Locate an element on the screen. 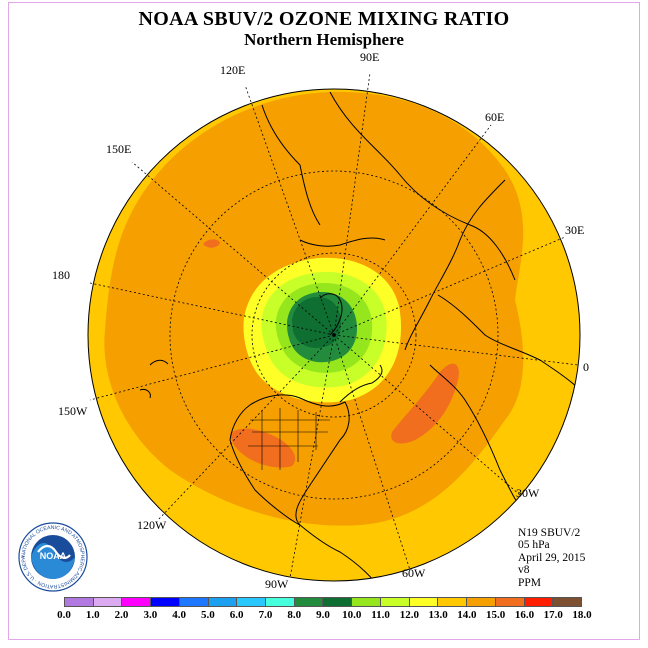 Image resolution: width=648 pixels, height=648 pixels. meridian-90w is located at coordinates (312, 456).